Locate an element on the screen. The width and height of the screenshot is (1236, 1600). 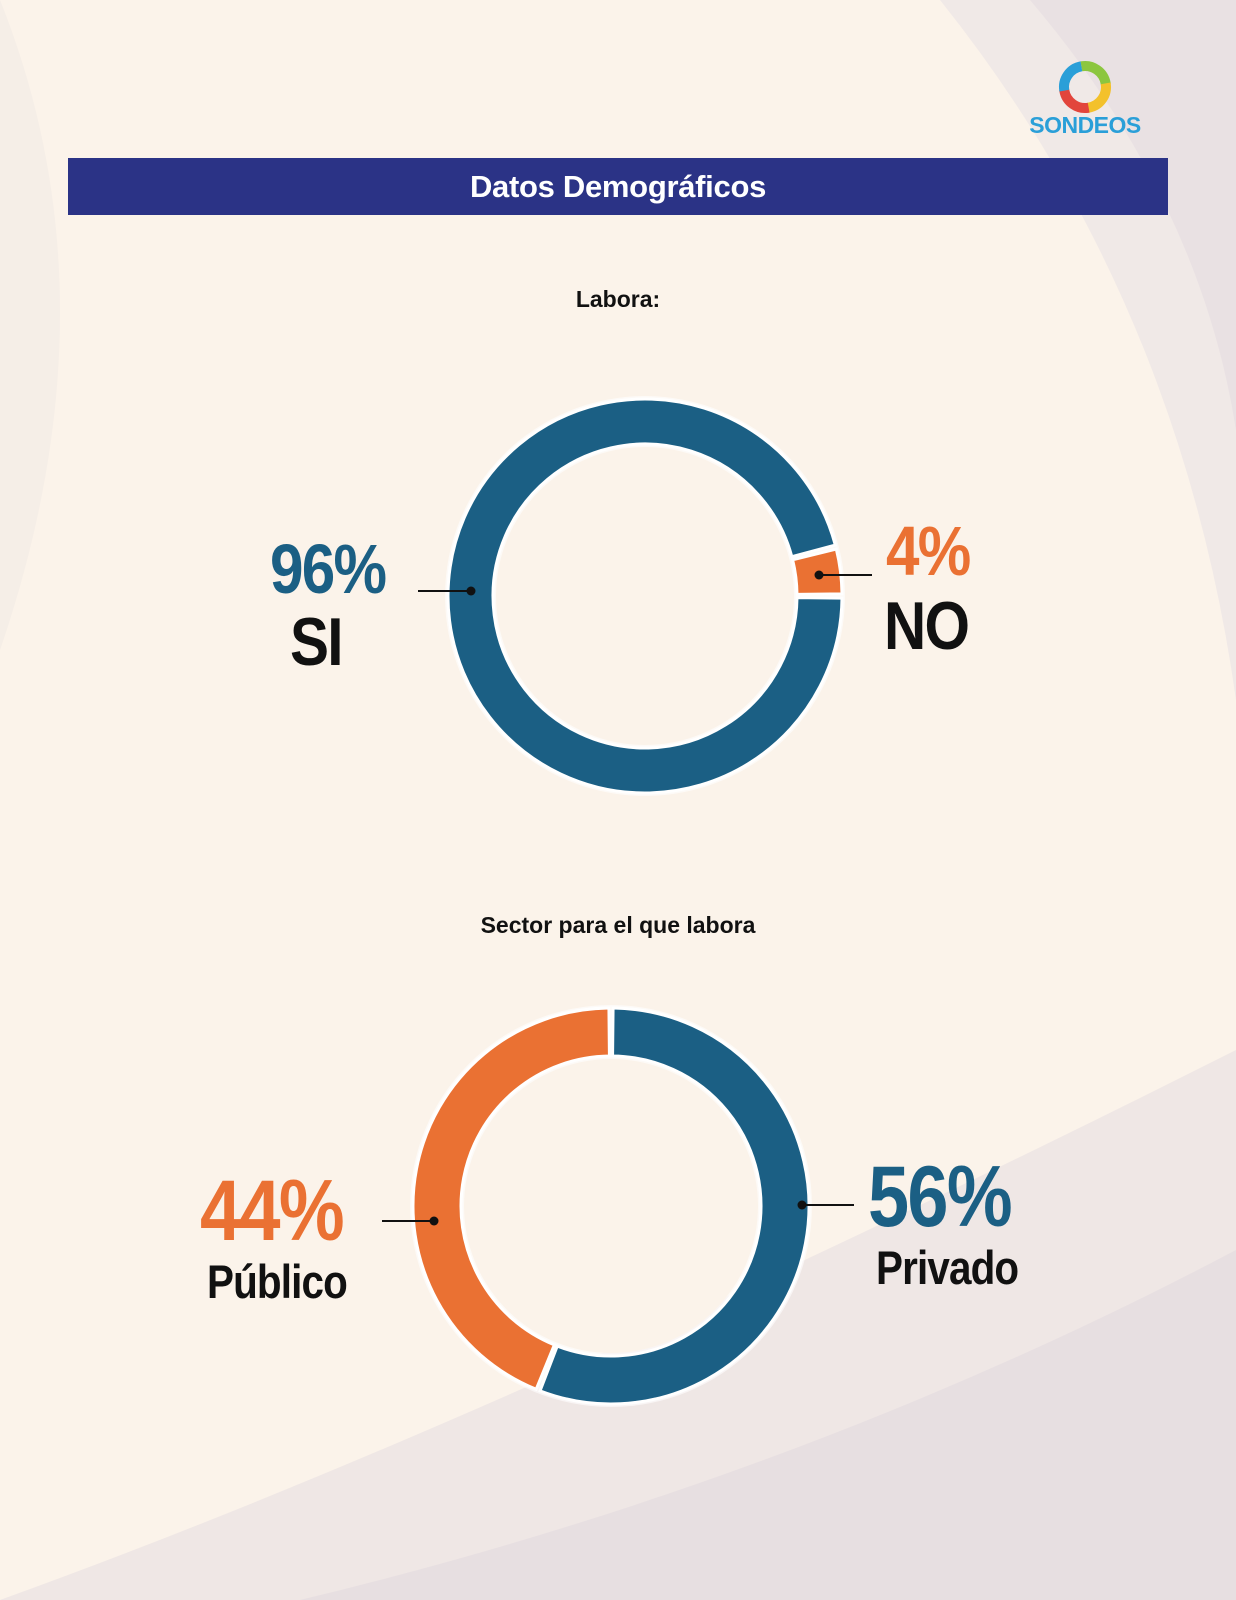
slice-label-privado-value: 56% is located at coordinates (940, 1197).